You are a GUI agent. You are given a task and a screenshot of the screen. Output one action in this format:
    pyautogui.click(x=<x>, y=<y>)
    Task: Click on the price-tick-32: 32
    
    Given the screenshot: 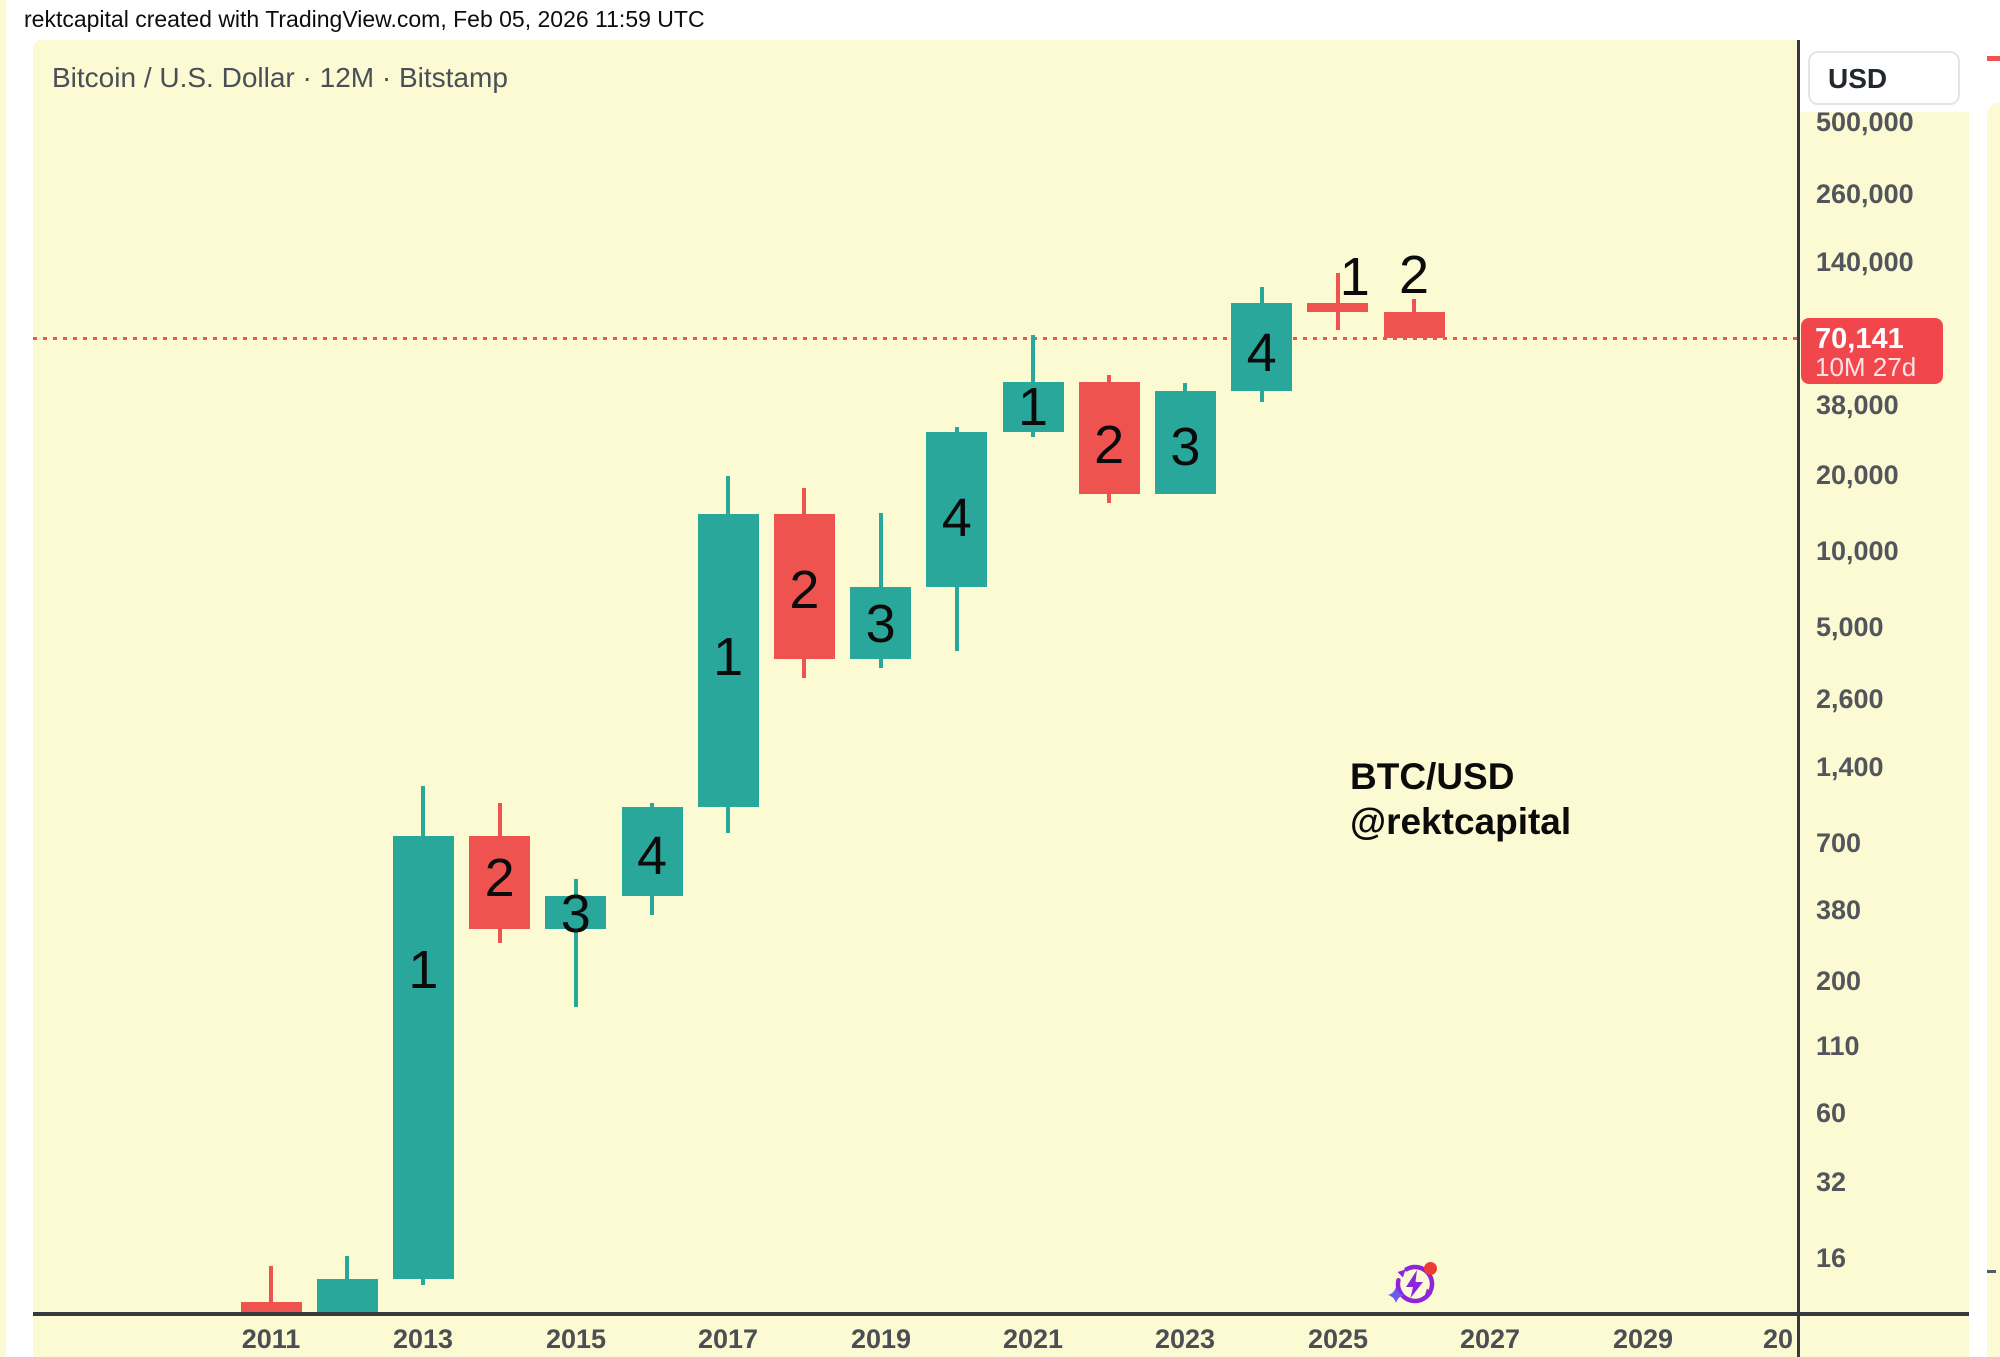 What is the action you would take?
    pyautogui.click(x=1831, y=1182)
    